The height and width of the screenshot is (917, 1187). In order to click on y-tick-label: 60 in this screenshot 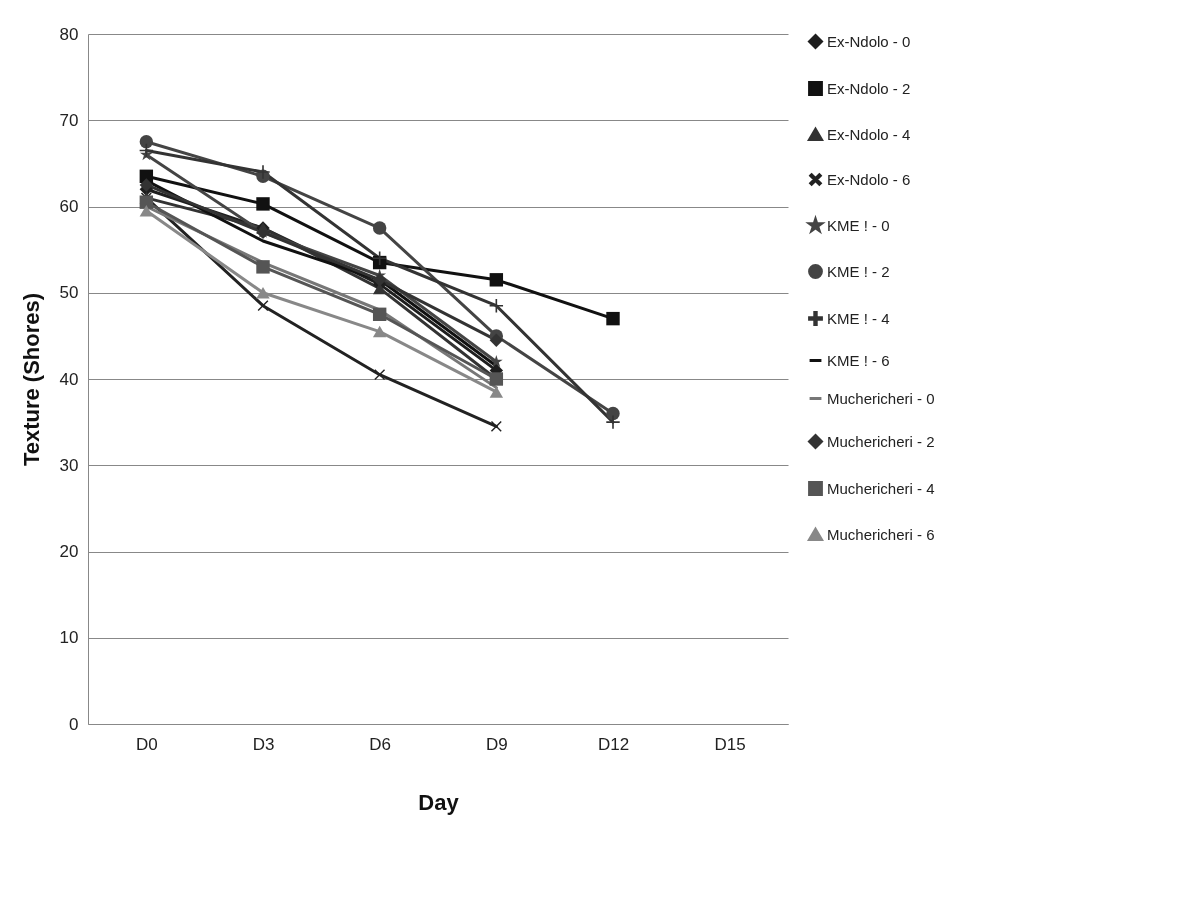, I will do `click(69, 206)`.